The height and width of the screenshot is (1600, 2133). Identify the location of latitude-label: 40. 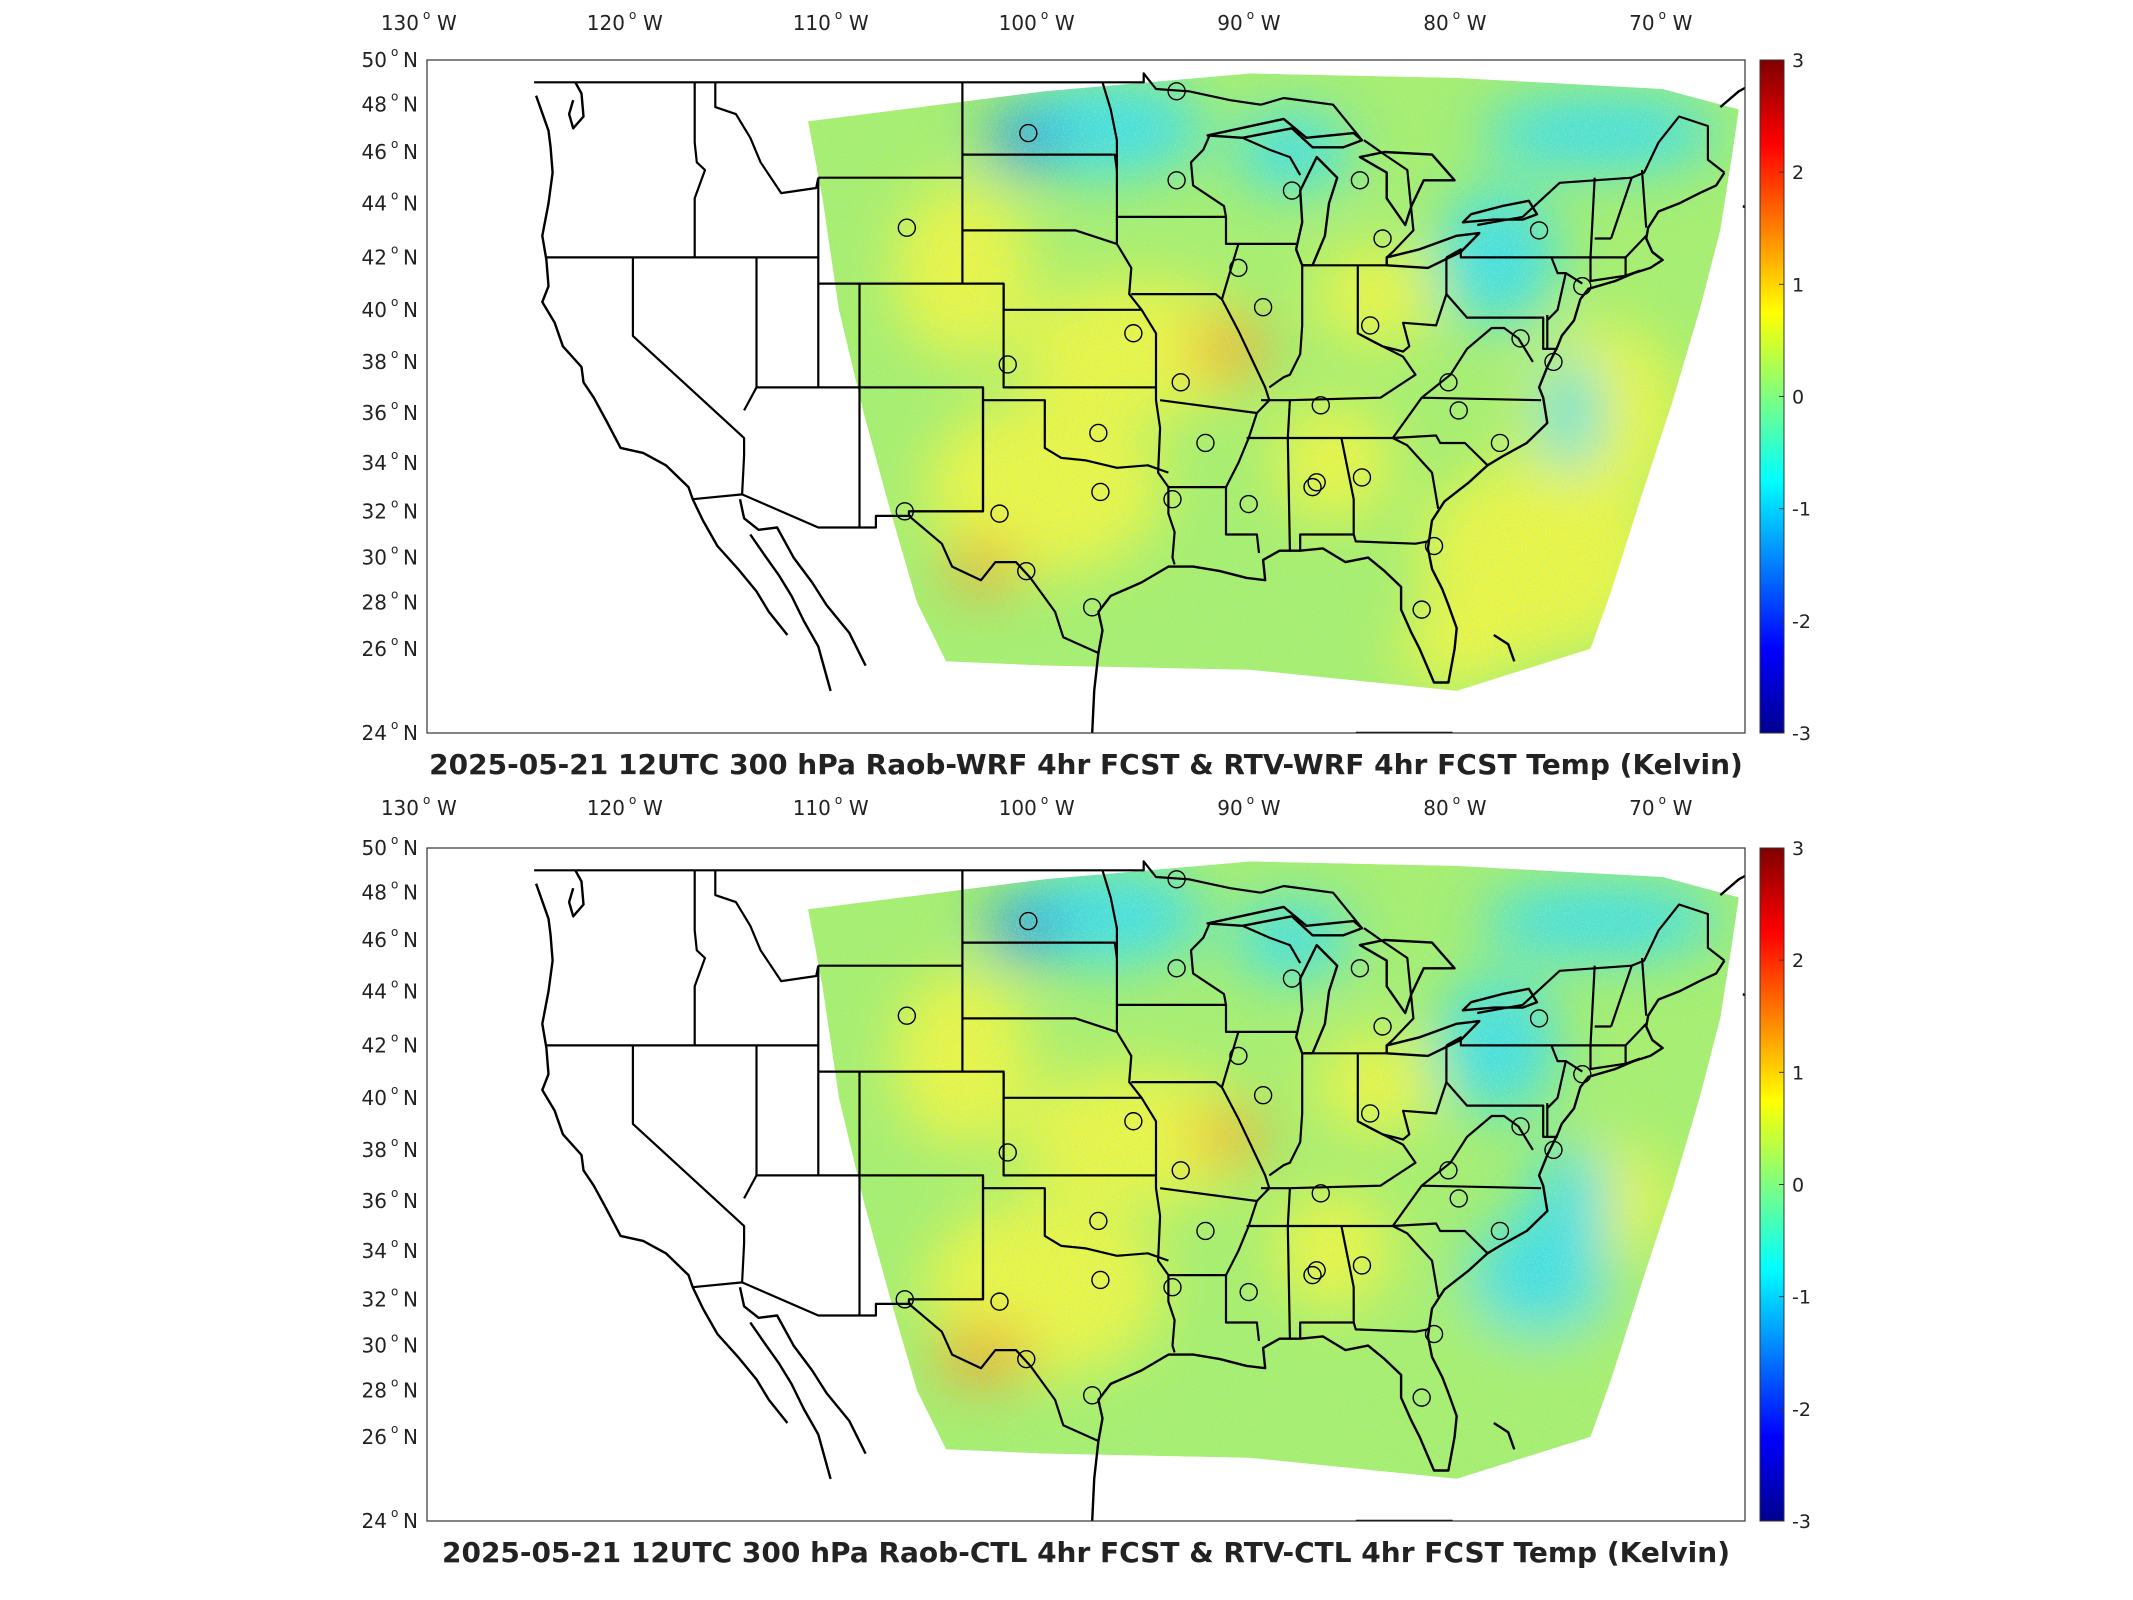
(374, 1098).